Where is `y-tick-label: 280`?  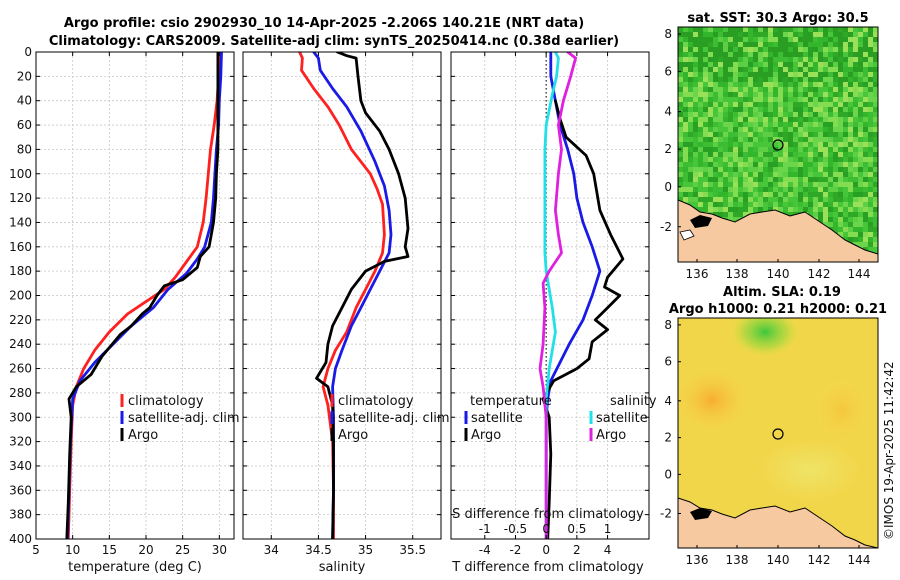 y-tick-label: 280 is located at coordinates (20, 393).